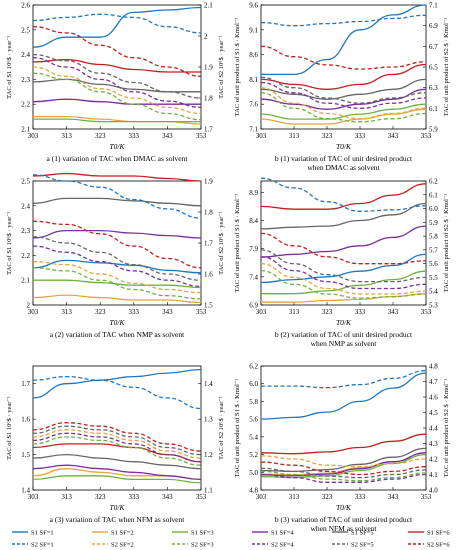 This screenshot has height=550, width=462. What do you see at coordinates (253, 221) in the screenshot?
I see `y-left-tick-label: 8.4` at bounding box center [253, 221].